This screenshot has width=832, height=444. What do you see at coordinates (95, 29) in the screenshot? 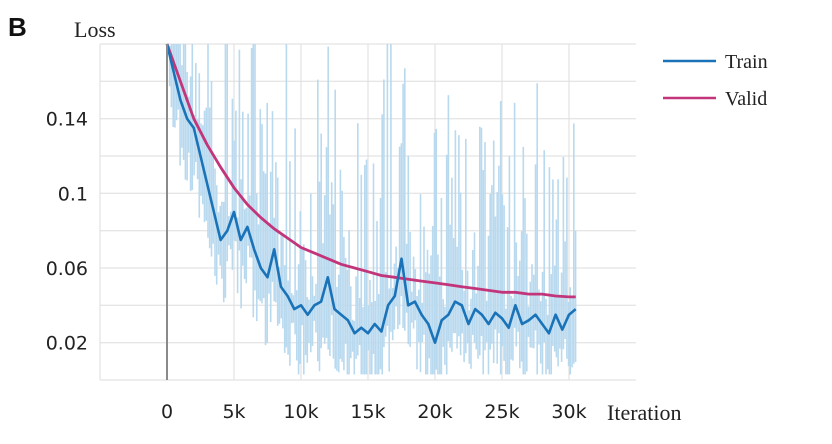
I see `y-axis-title: Loss` at bounding box center [95, 29].